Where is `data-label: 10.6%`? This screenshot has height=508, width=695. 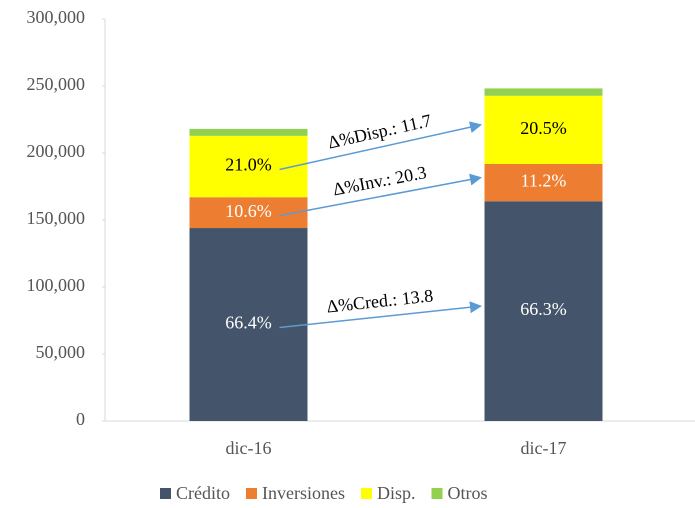 data-label: 10.6% is located at coordinates (248, 211).